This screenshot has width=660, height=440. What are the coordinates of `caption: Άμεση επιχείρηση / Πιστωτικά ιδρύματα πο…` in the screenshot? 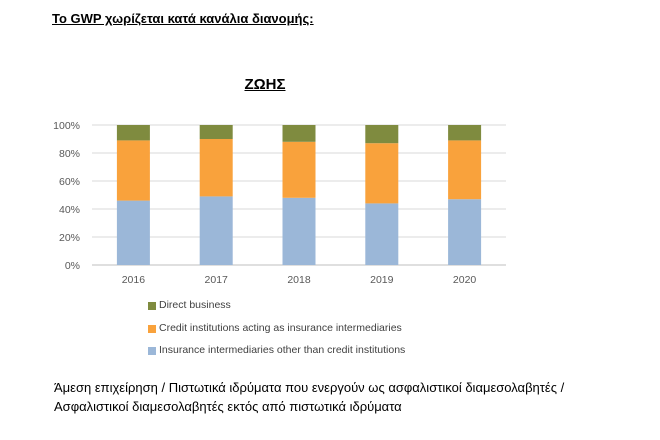 It's located at (354, 397).